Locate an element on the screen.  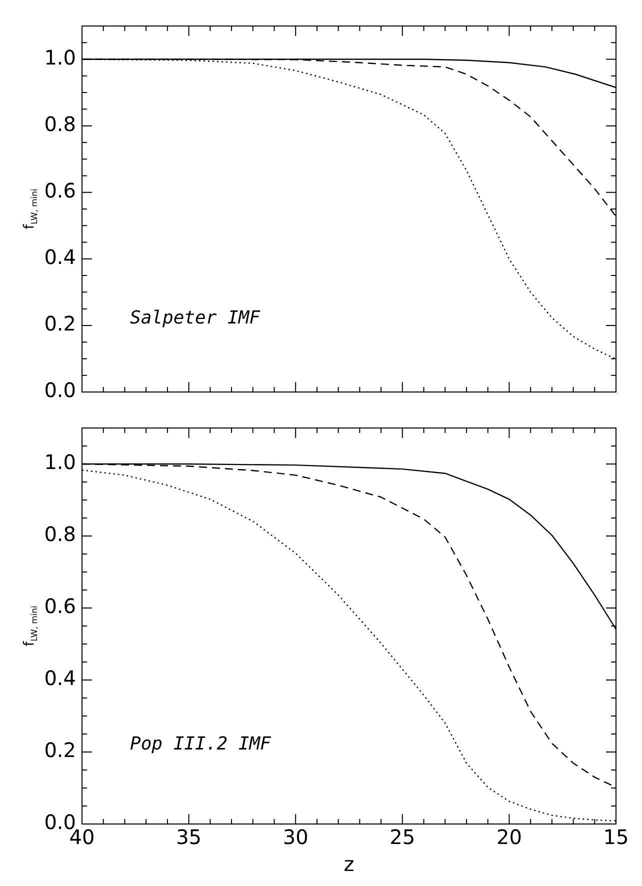
x-tick-label: 30 is located at coordinates (295, 837).